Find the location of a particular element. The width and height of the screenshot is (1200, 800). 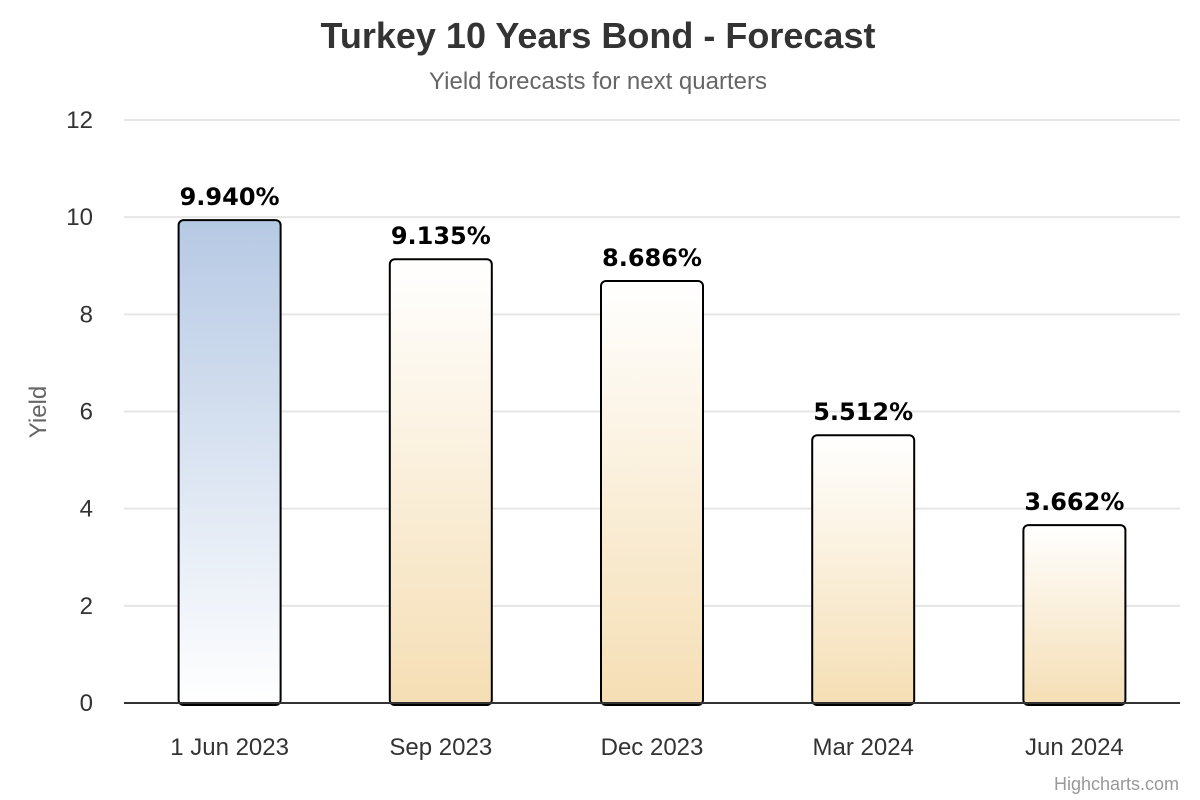

data-label: 9.135% is located at coordinates (441, 236).